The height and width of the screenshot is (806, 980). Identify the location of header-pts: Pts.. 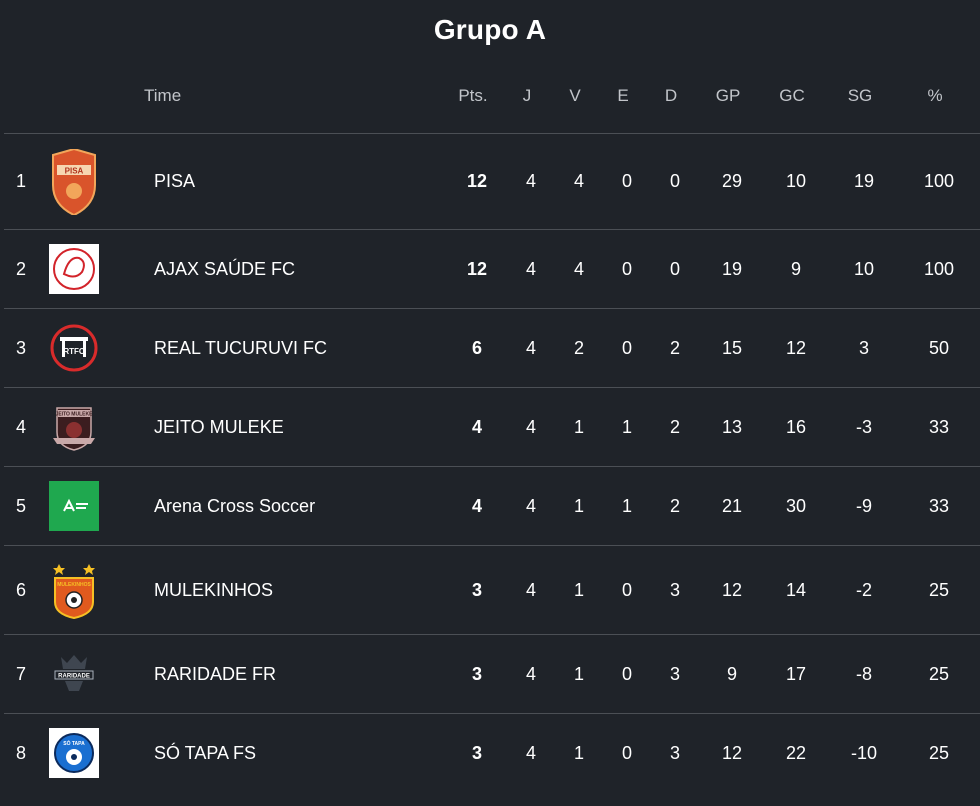
(473, 95).